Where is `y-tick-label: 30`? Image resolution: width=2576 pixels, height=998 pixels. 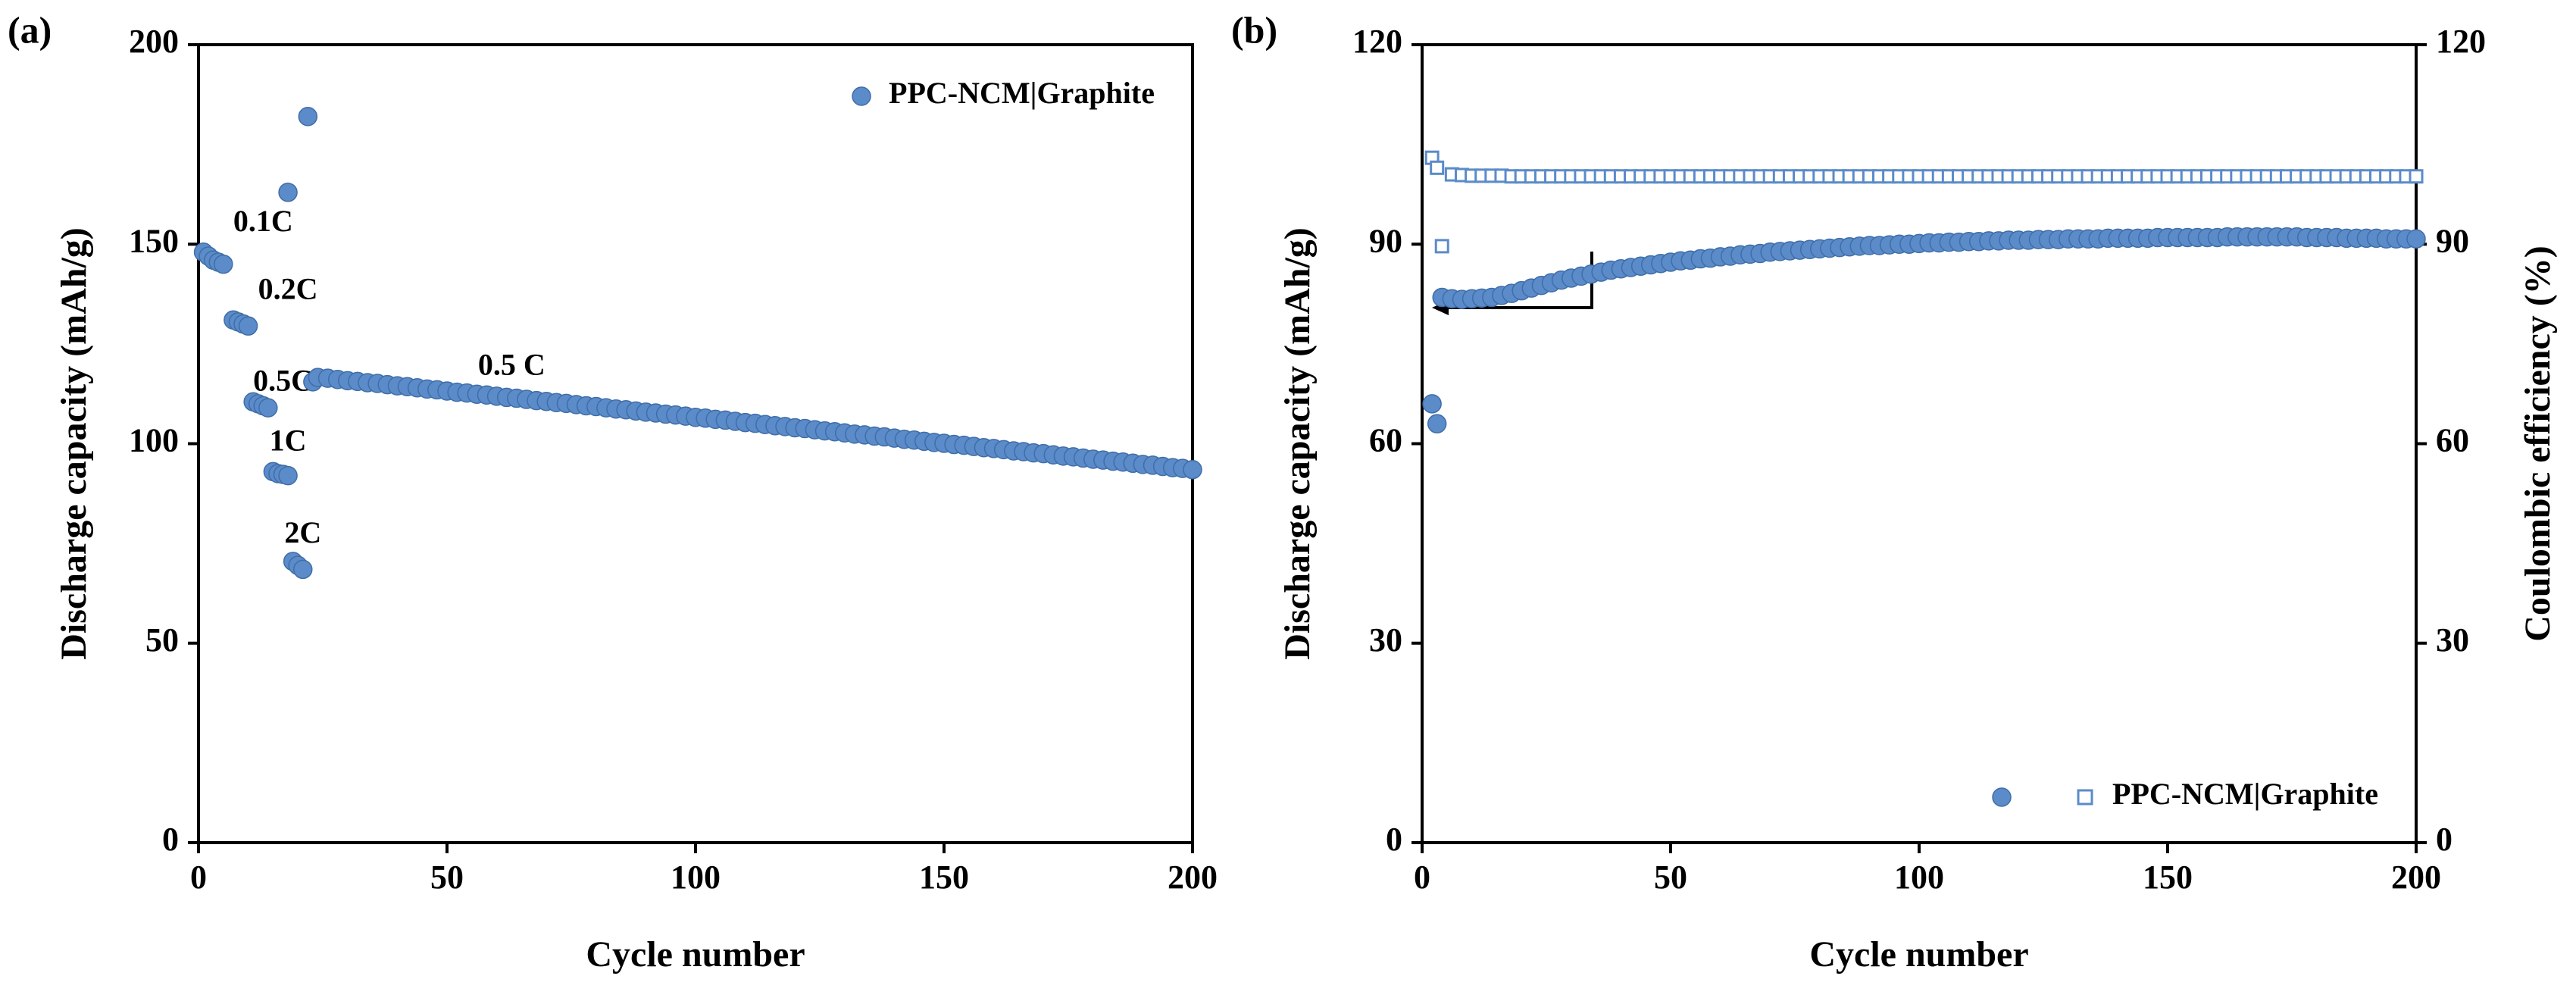 y-tick-label: 30 is located at coordinates (1385, 640).